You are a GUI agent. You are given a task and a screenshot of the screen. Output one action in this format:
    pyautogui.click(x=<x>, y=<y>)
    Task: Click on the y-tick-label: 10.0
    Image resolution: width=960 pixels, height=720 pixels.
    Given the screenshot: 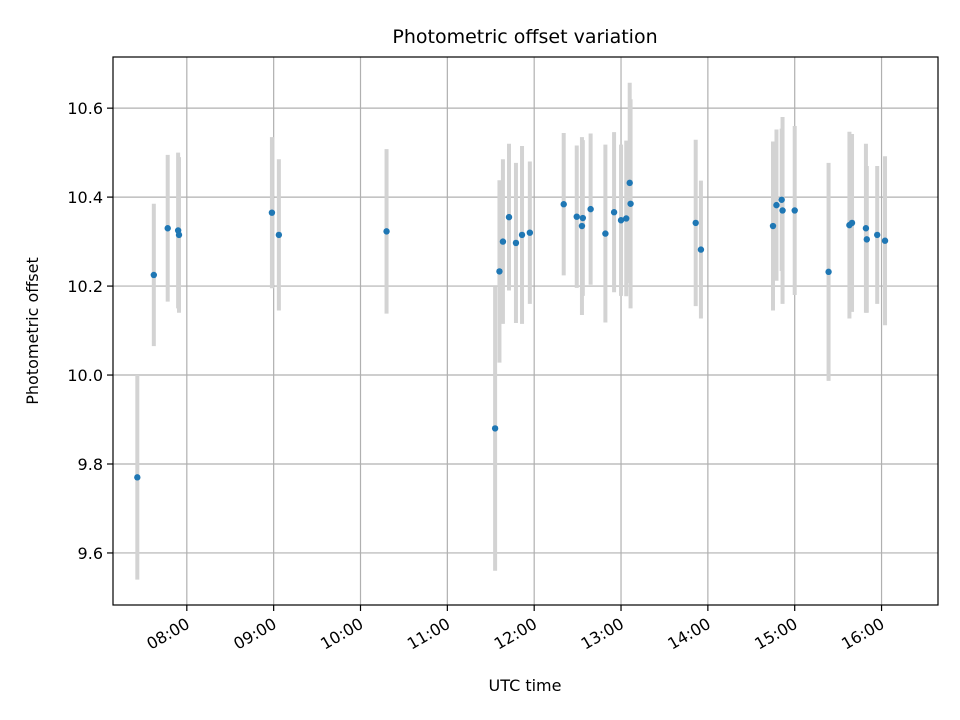 What is the action you would take?
    pyautogui.click(x=85, y=375)
    